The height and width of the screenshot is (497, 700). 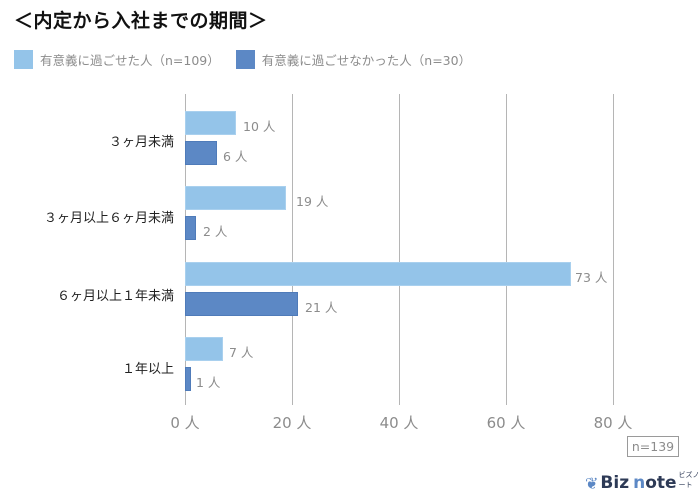 What do you see at coordinates (592, 483) in the screenshot?
I see `bird-icon: ❦` at bounding box center [592, 483].